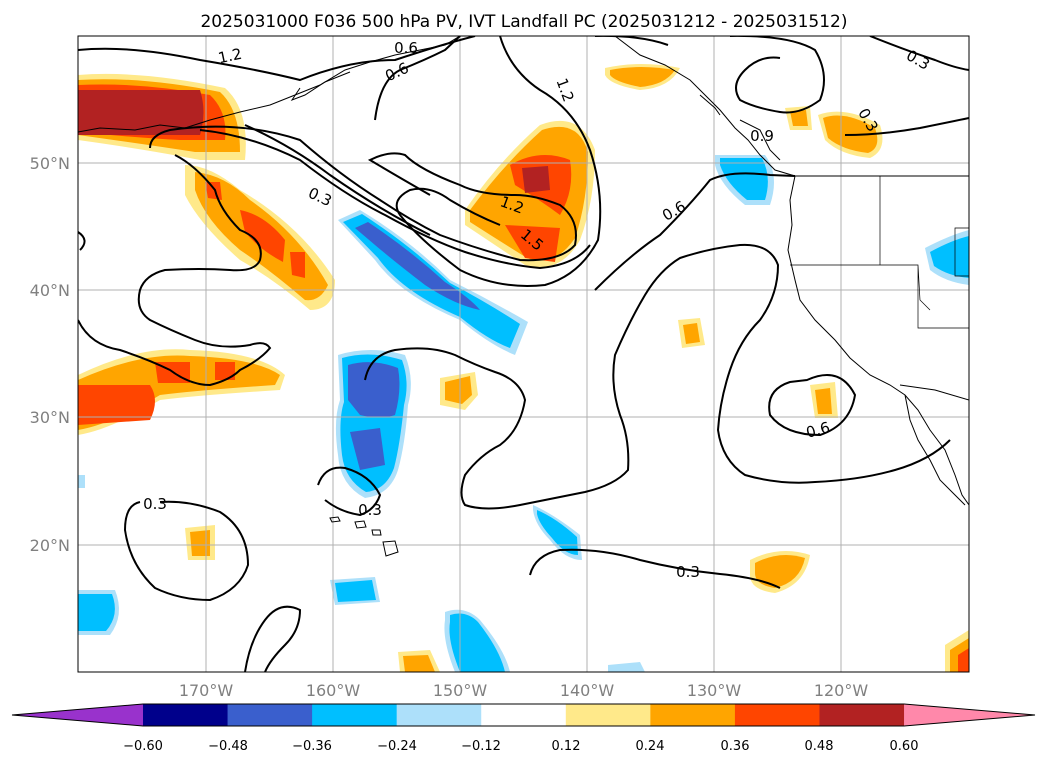 The width and height of the screenshot is (1047, 765). I want to click on hawaii-islands, so click(364, 536).